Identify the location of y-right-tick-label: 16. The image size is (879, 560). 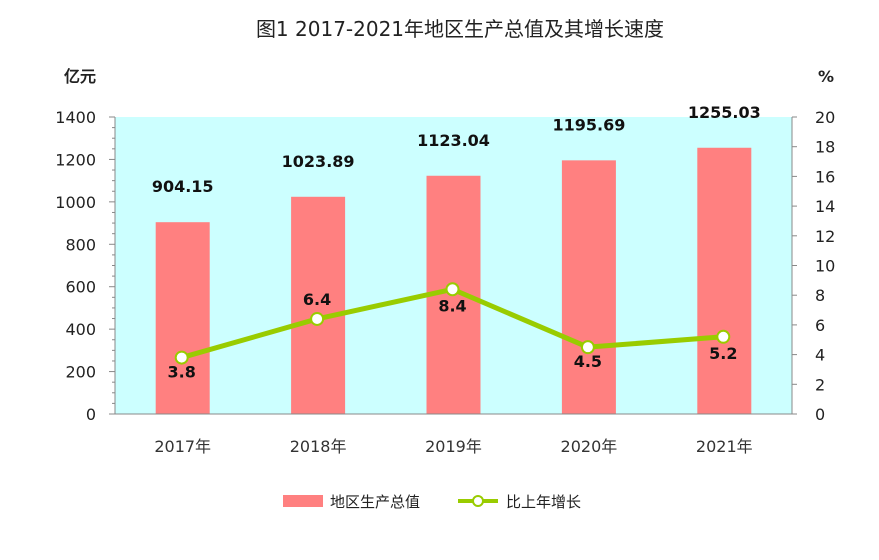
(825, 176).